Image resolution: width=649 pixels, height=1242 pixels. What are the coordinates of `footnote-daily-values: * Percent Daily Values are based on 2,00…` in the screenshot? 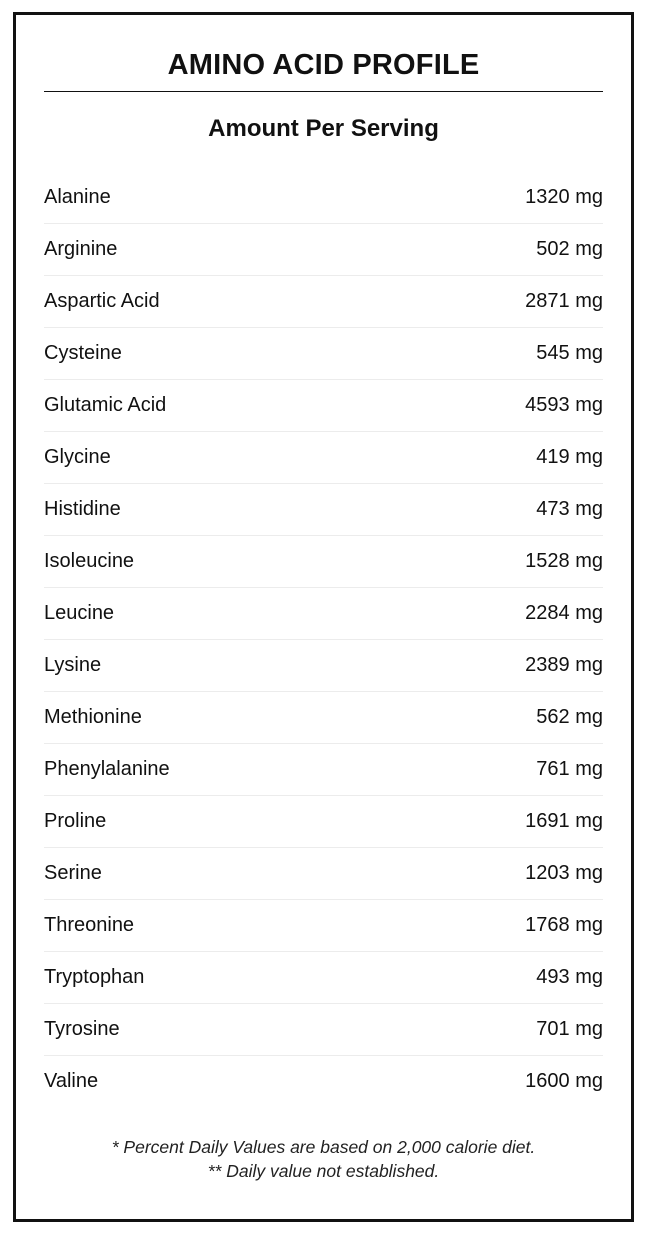 It's located at (323, 1147).